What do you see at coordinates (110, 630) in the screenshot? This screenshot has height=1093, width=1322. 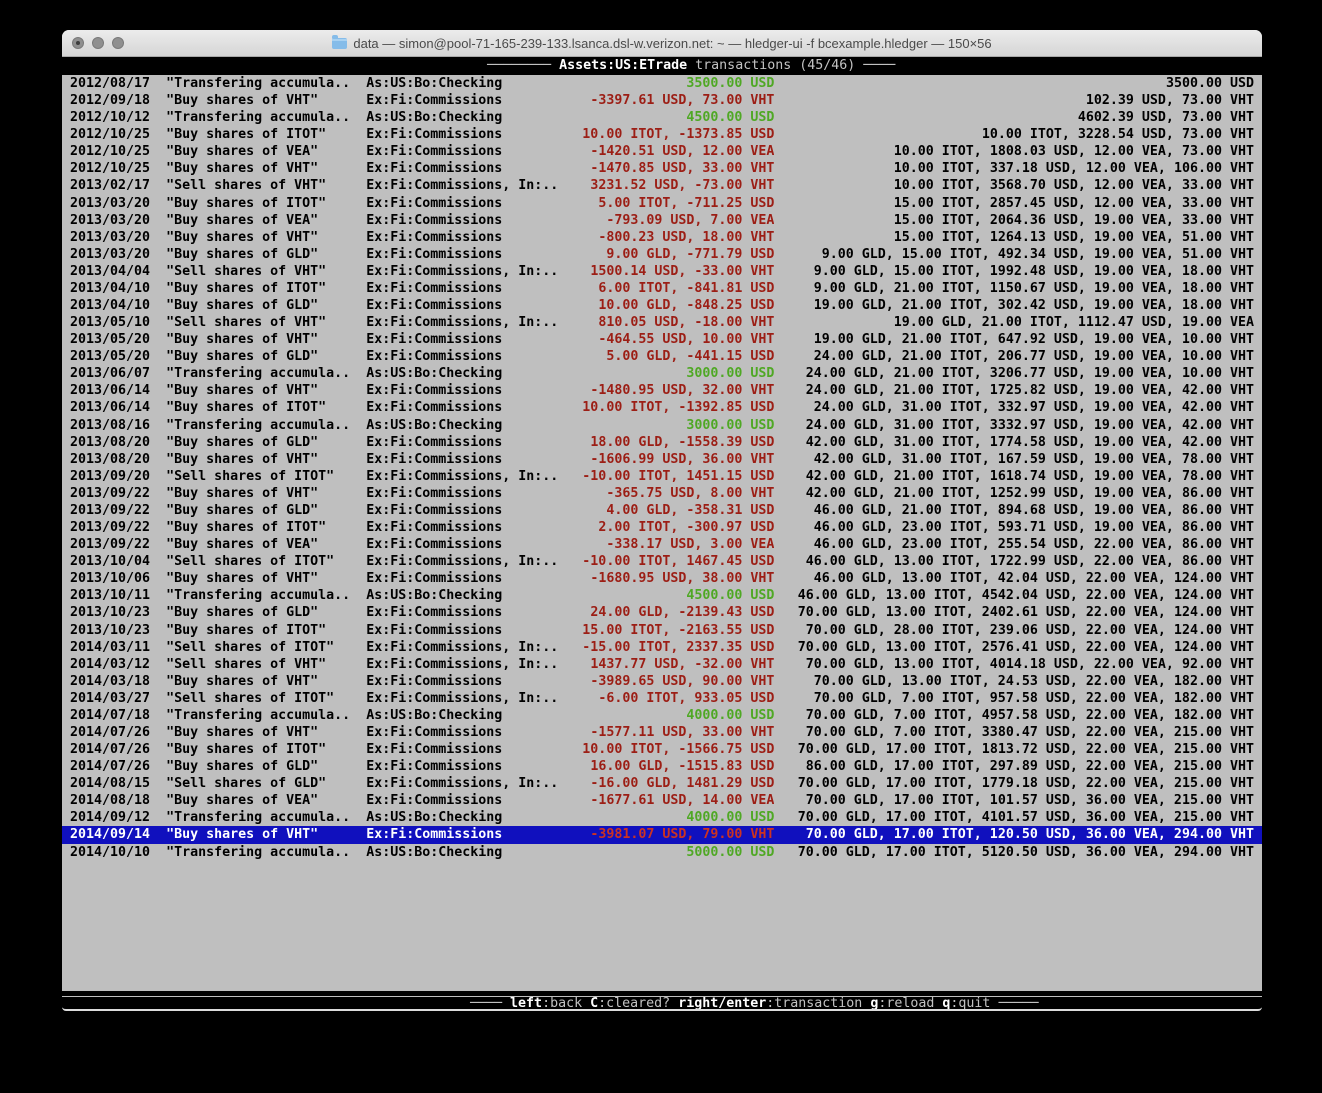 I see `transaction-date: 2013/10/23` at bounding box center [110, 630].